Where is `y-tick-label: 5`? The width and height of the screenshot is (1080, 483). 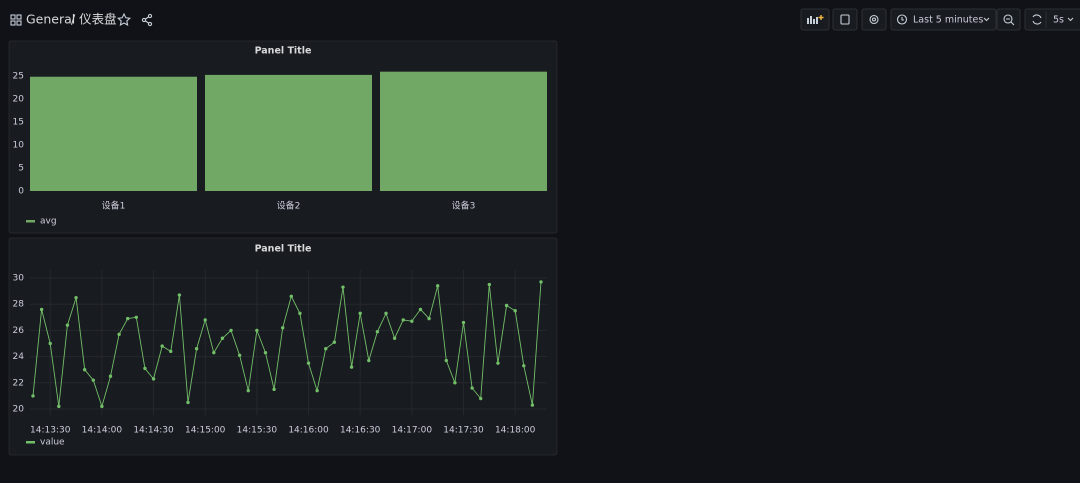
y-tick-label: 5 is located at coordinates (21, 168).